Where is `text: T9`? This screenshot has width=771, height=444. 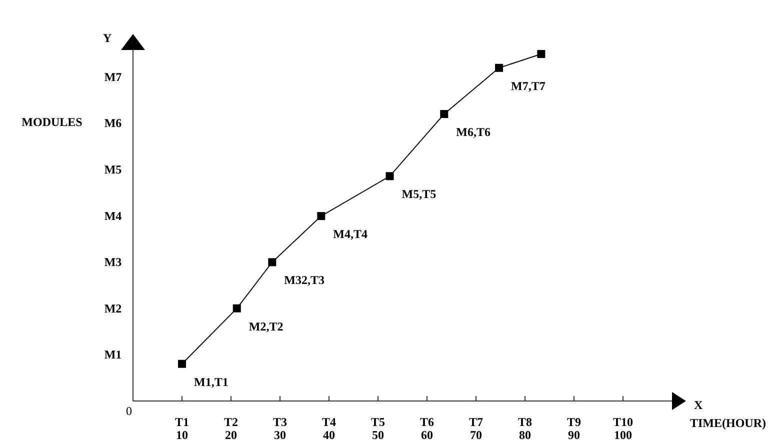
text: T9 is located at coordinates (574, 422).